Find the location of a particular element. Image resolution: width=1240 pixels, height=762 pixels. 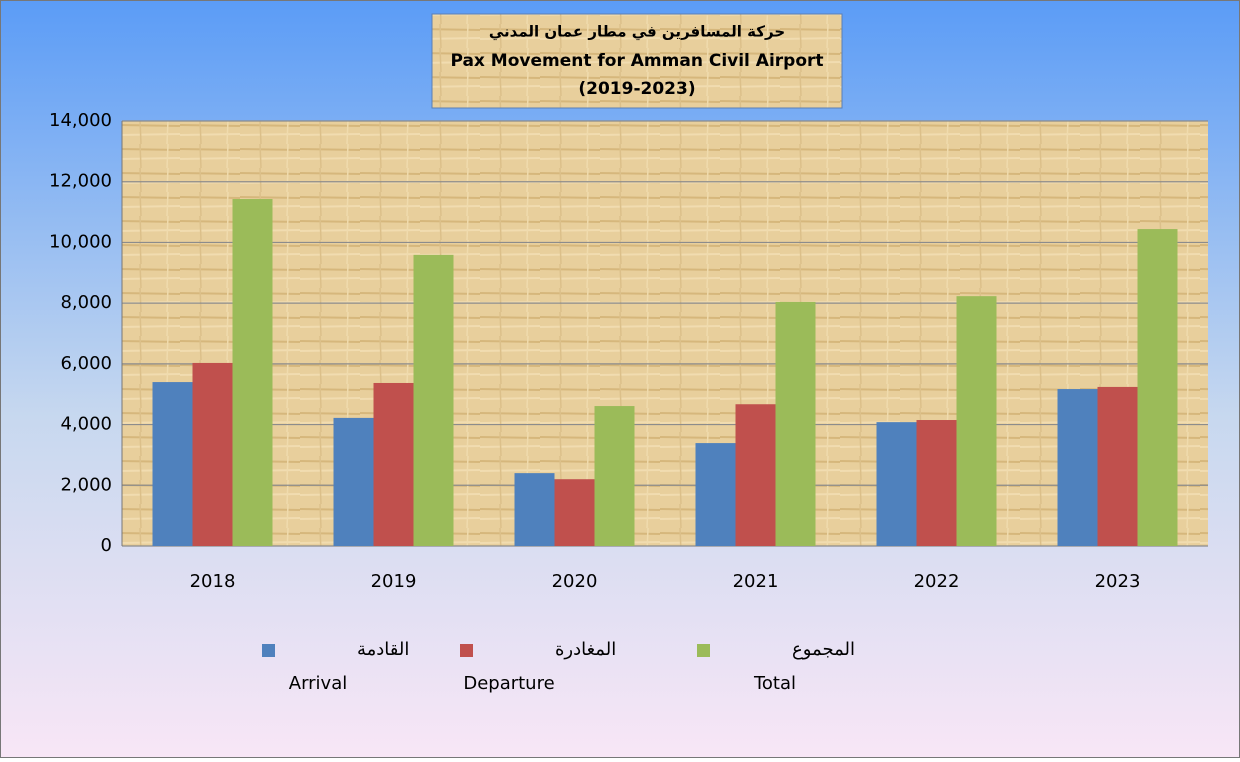

y-tick-label: 12,000 is located at coordinates (80, 181).